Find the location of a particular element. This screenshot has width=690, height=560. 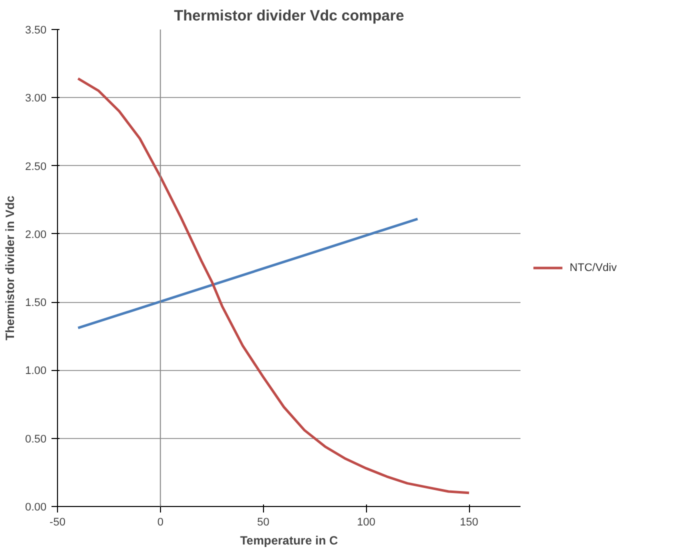

y-tick-label: 1.50 is located at coordinates (36, 303).